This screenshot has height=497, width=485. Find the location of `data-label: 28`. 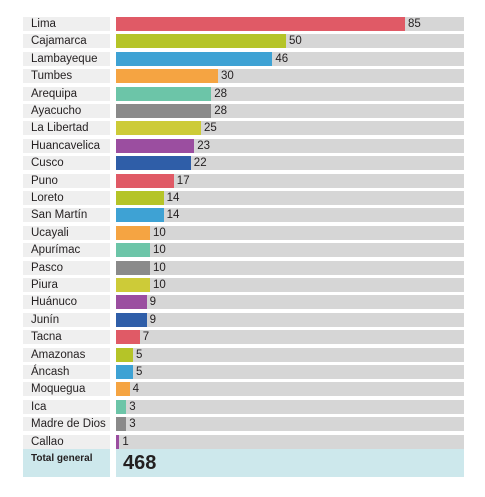

data-label: 28 is located at coordinates (220, 94).